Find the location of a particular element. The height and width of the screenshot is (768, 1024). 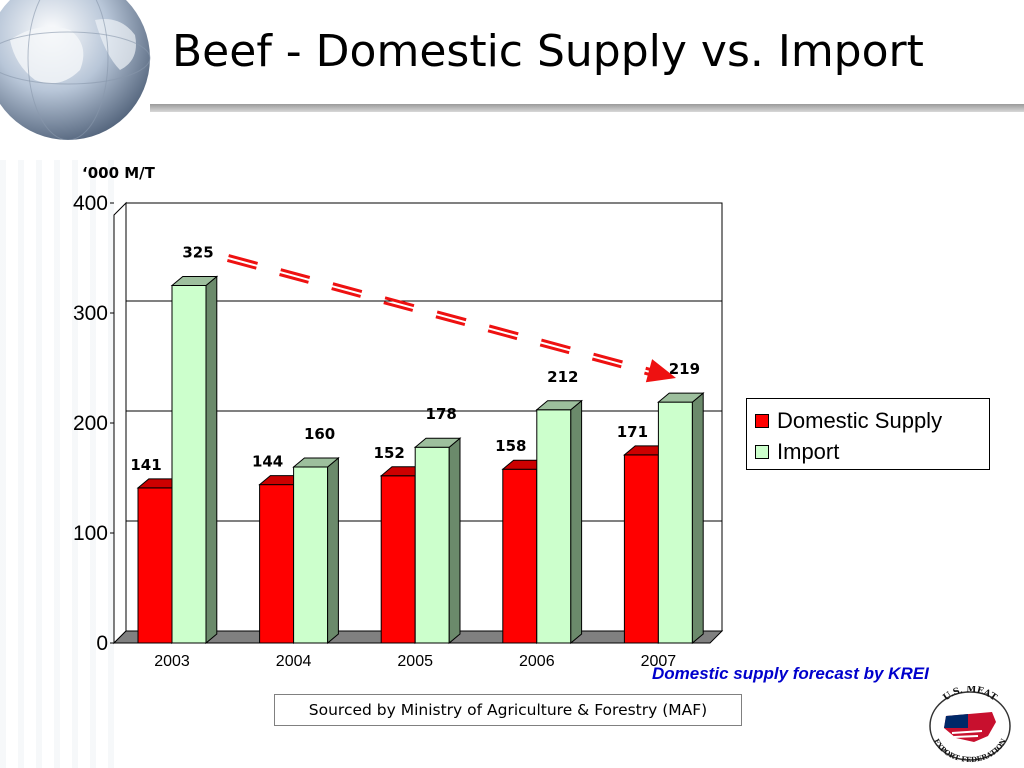

data-label-import: 178 is located at coordinates (441, 414).